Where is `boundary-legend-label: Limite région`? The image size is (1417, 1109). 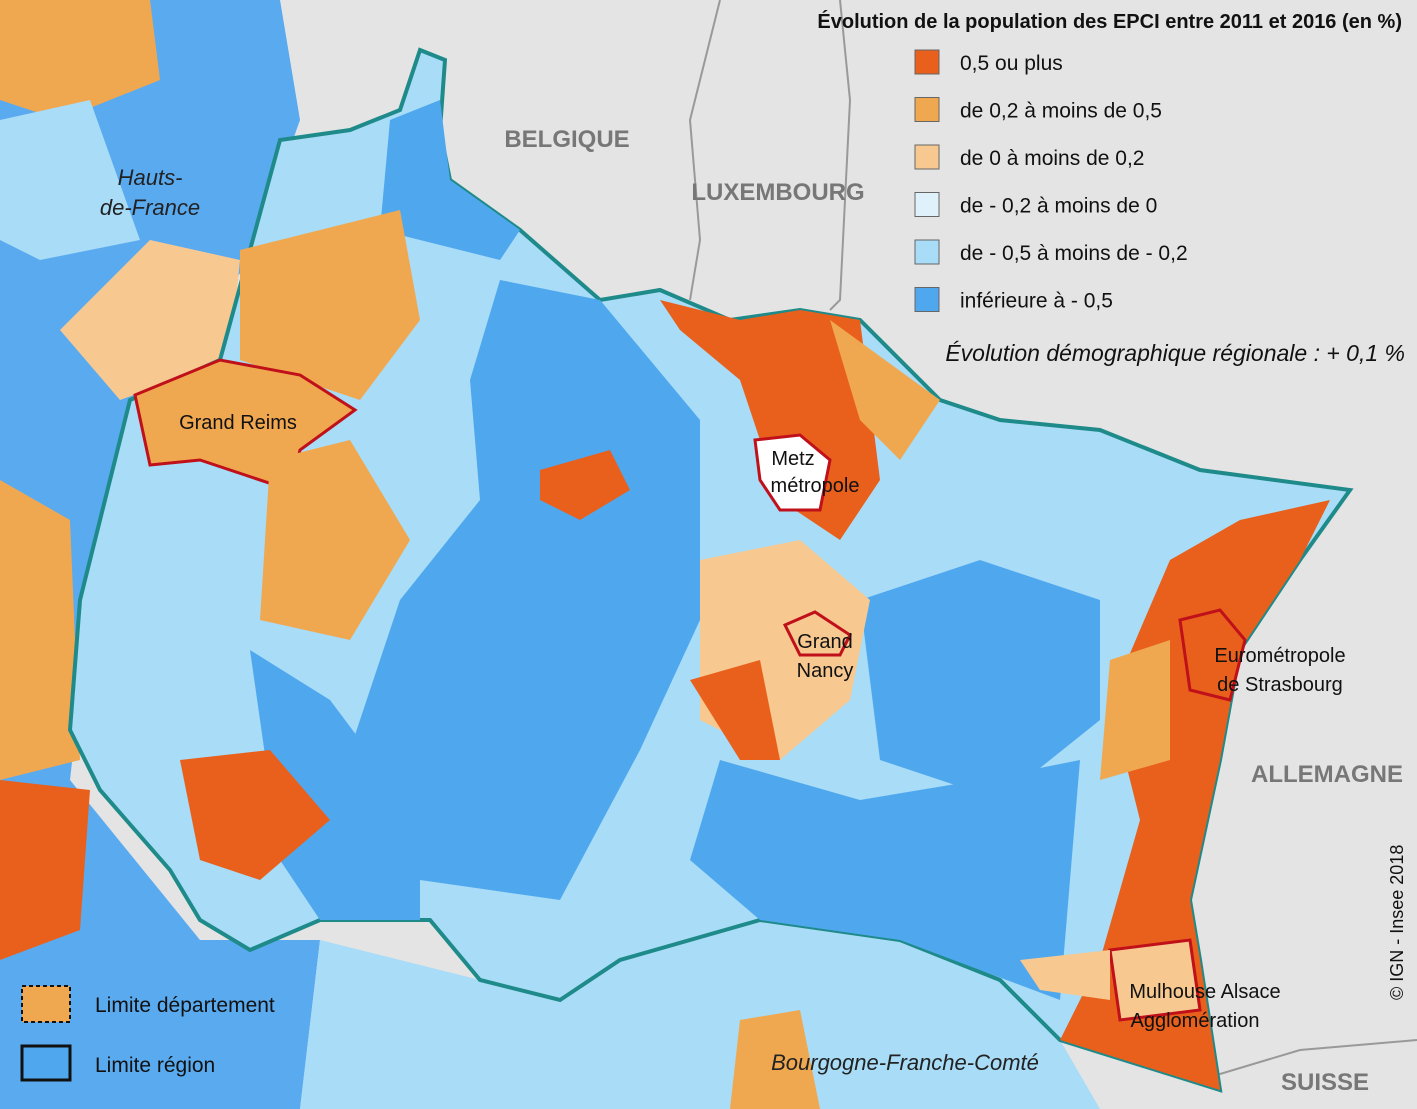 boundary-legend-label: Limite région is located at coordinates (155, 1065).